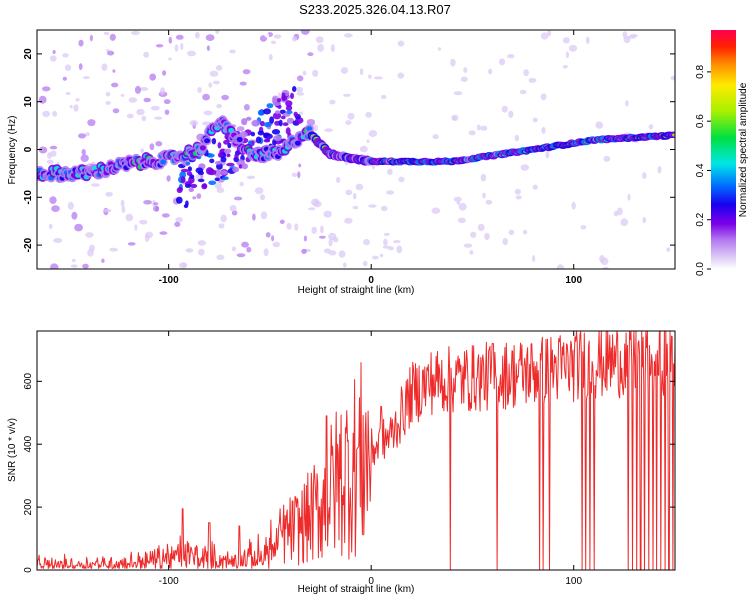 This screenshot has width=750, height=600. Describe the element at coordinates (743, 149) in the screenshot. I see `colorbar-label: Normalized spectral amplitude` at that location.